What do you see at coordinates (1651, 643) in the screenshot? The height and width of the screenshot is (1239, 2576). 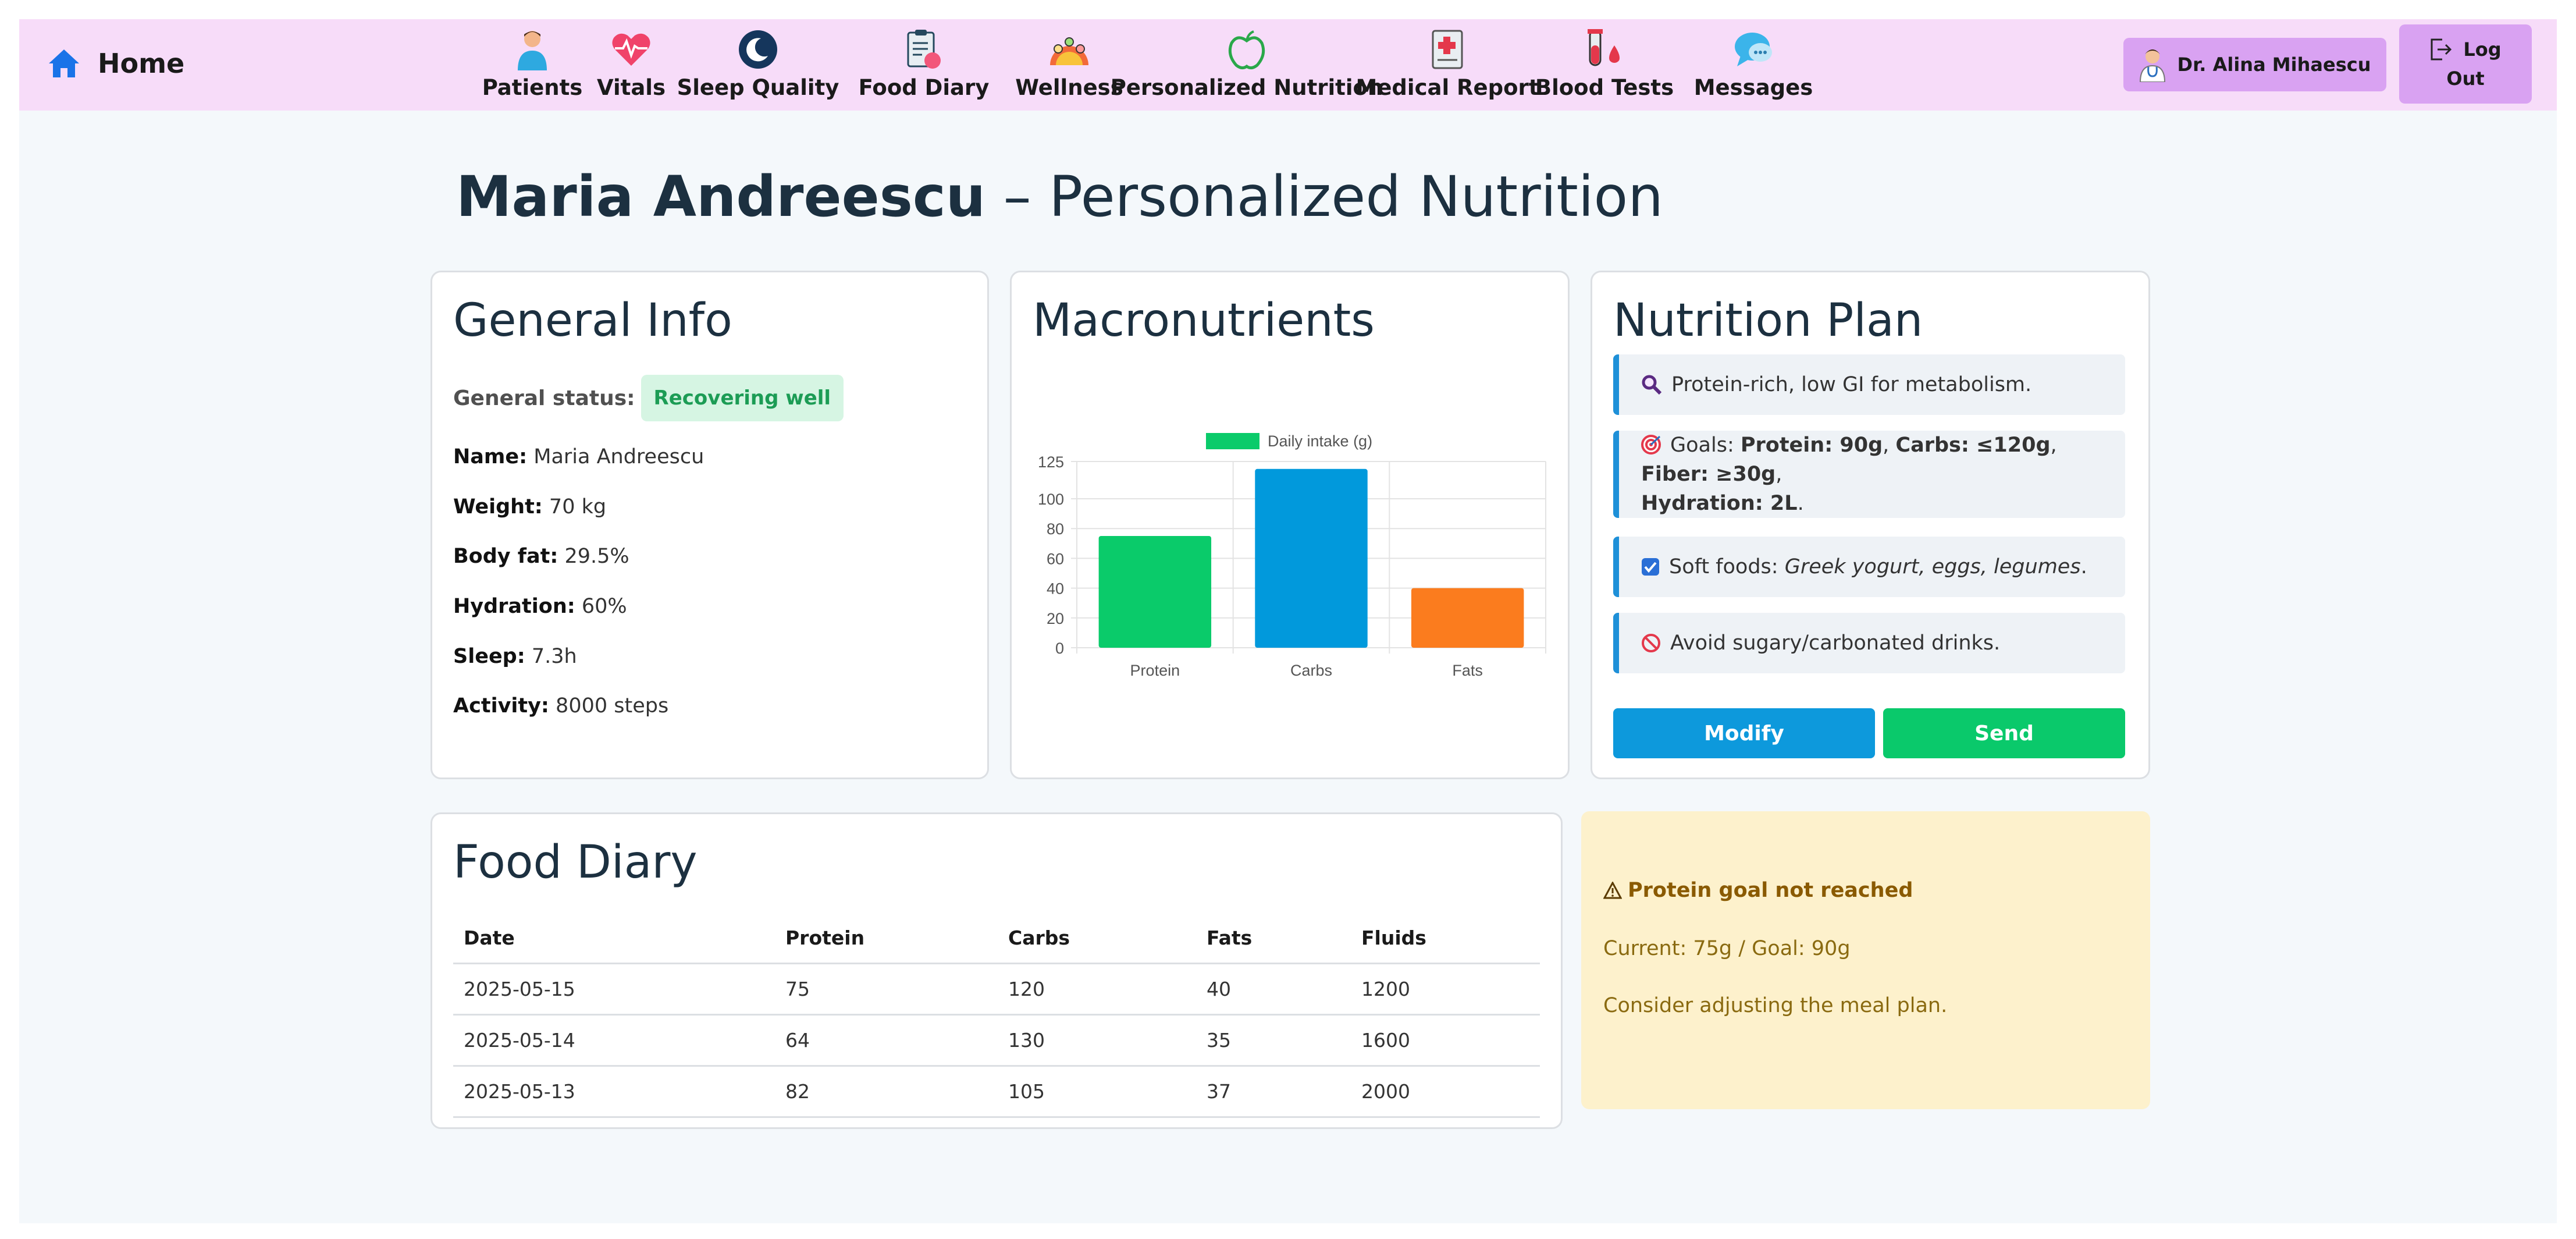 I see `prohibited-icon` at bounding box center [1651, 643].